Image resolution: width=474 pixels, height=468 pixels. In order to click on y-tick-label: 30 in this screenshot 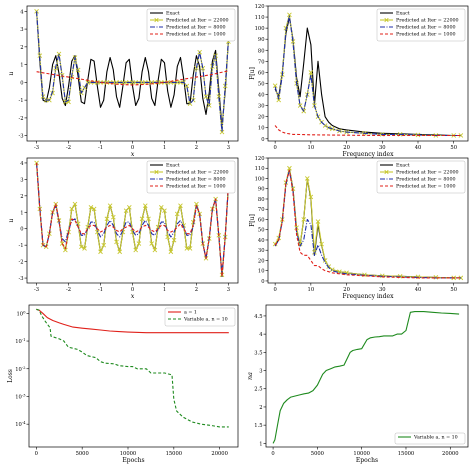, I will do `click(261, 251)`.